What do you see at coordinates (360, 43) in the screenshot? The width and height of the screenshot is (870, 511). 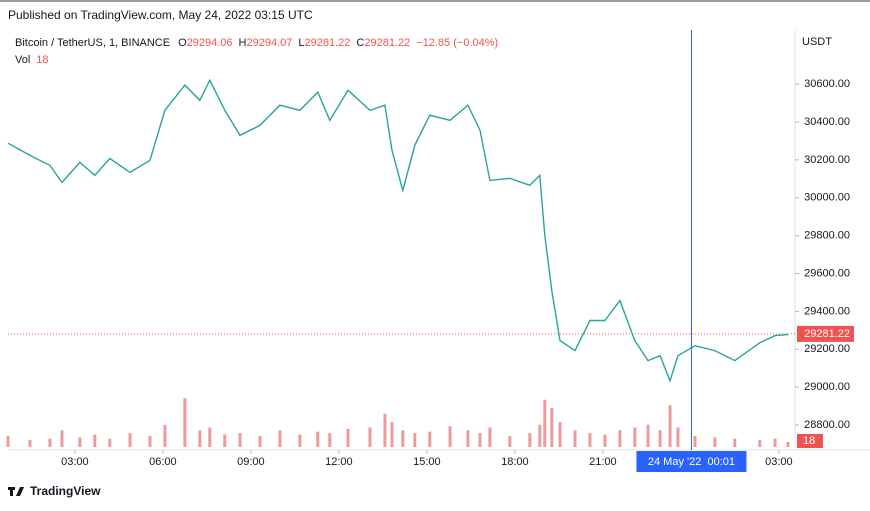 I see `legend-field-label: C` at bounding box center [360, 43].